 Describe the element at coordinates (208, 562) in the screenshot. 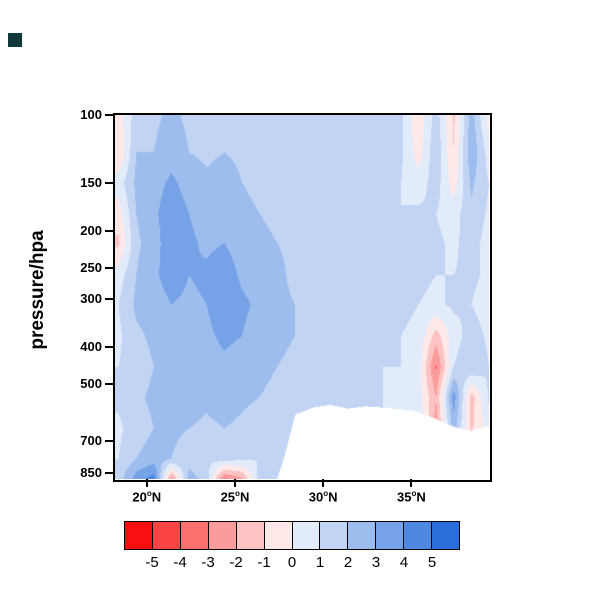

I see `colorbar-label: -3` at that location.